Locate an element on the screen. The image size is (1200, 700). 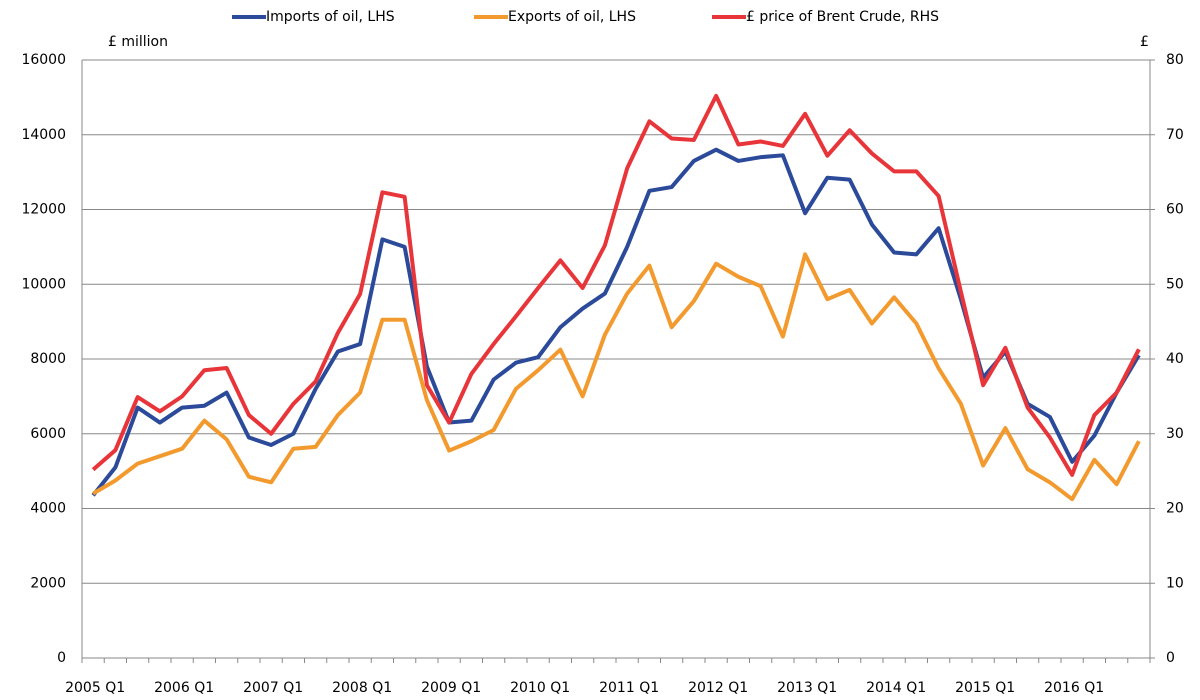
y2-tick-label: 30 is located at coordinates (1175, 434).